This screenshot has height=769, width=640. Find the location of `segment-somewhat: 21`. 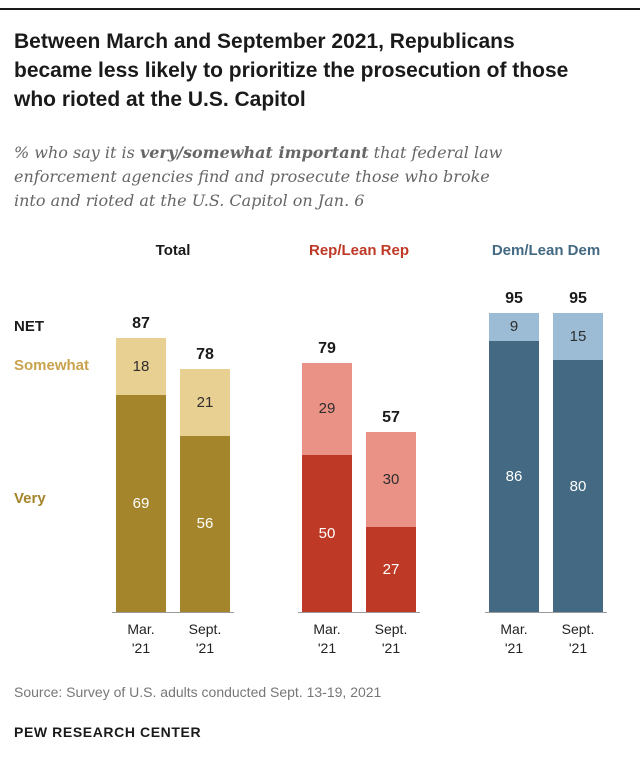

segment-somewhat: 21 is located at coordinates (205, 402).